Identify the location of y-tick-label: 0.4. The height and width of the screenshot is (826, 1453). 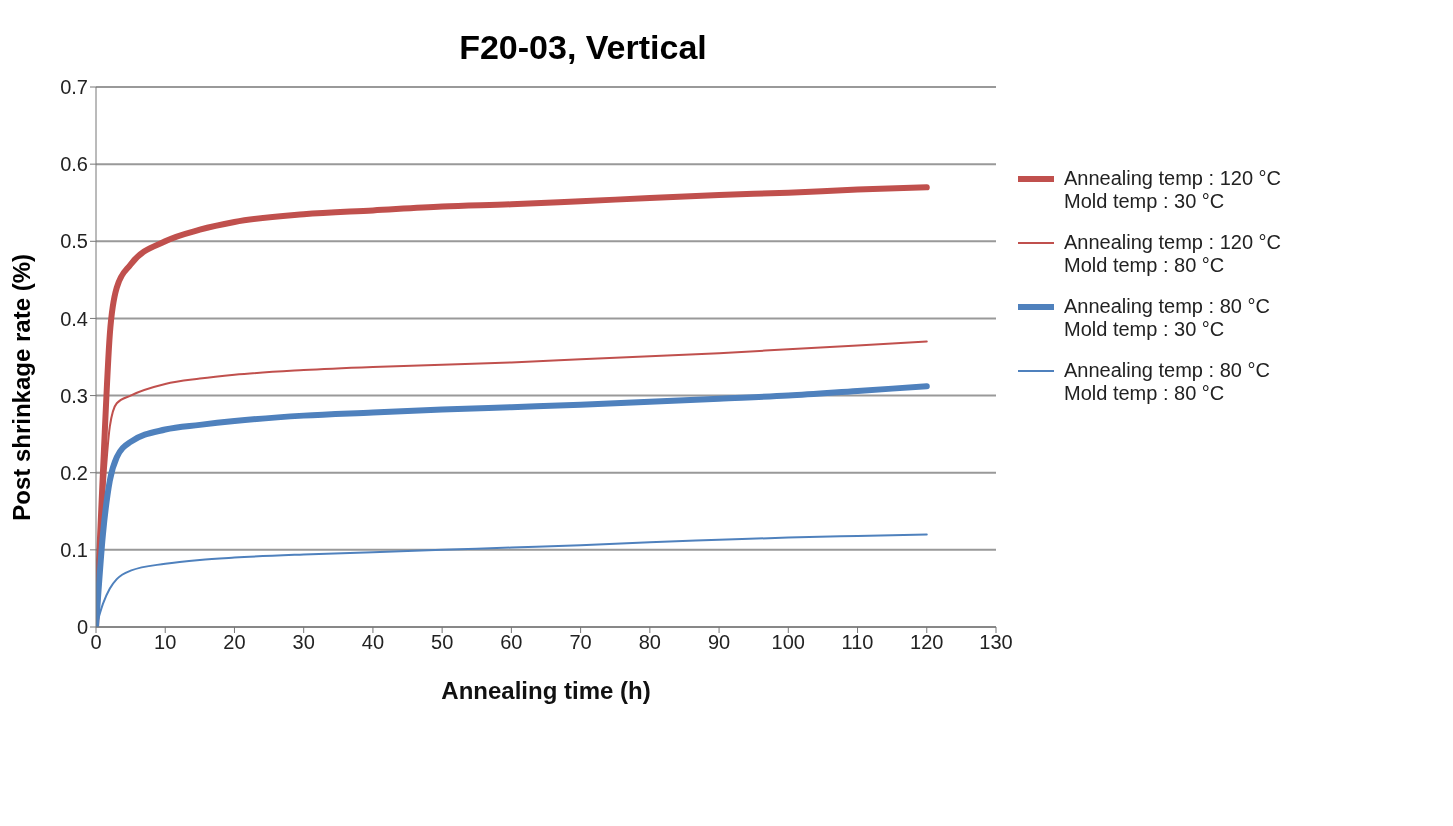
(74, 318).